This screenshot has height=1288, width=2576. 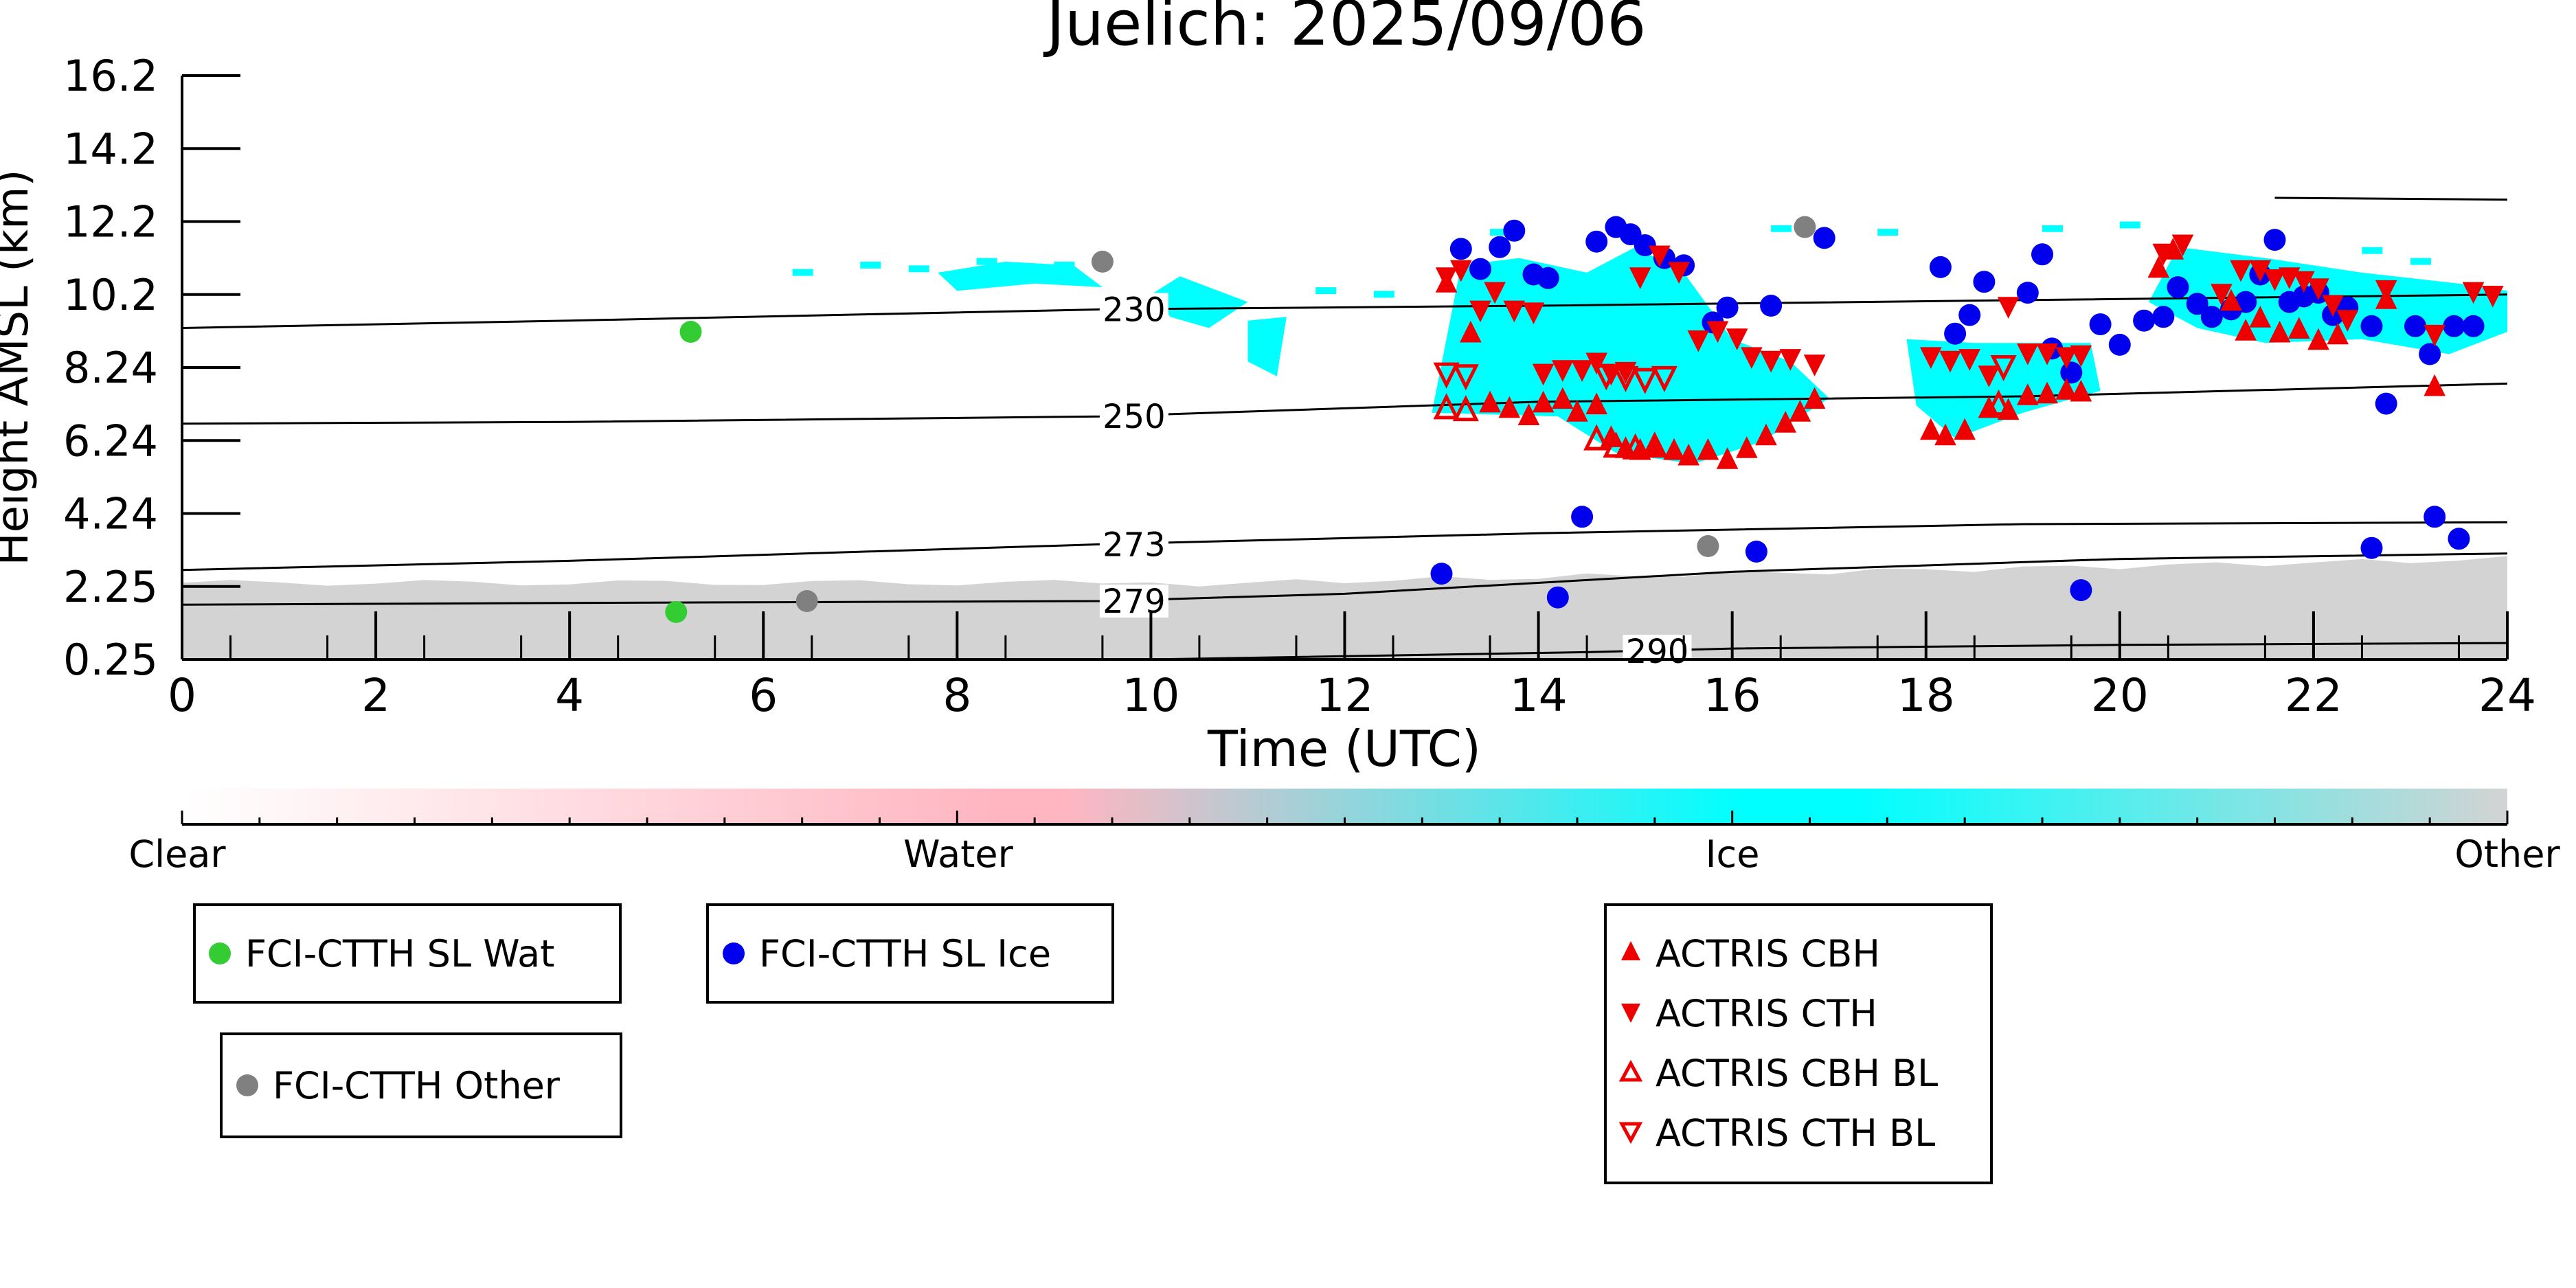 What do you see at coordinates (1345, 695) in the screenshot?
I see `x-tick-label: 12` at bounding box center [1345, 695].